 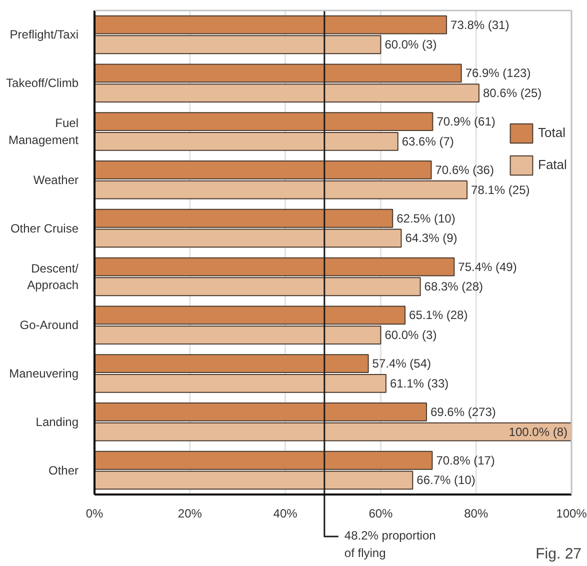 What do you see at coordinates (49, 325) in the screenshot?
I see `y-tick-label: Go-Around` at bounding box center [49, 325].